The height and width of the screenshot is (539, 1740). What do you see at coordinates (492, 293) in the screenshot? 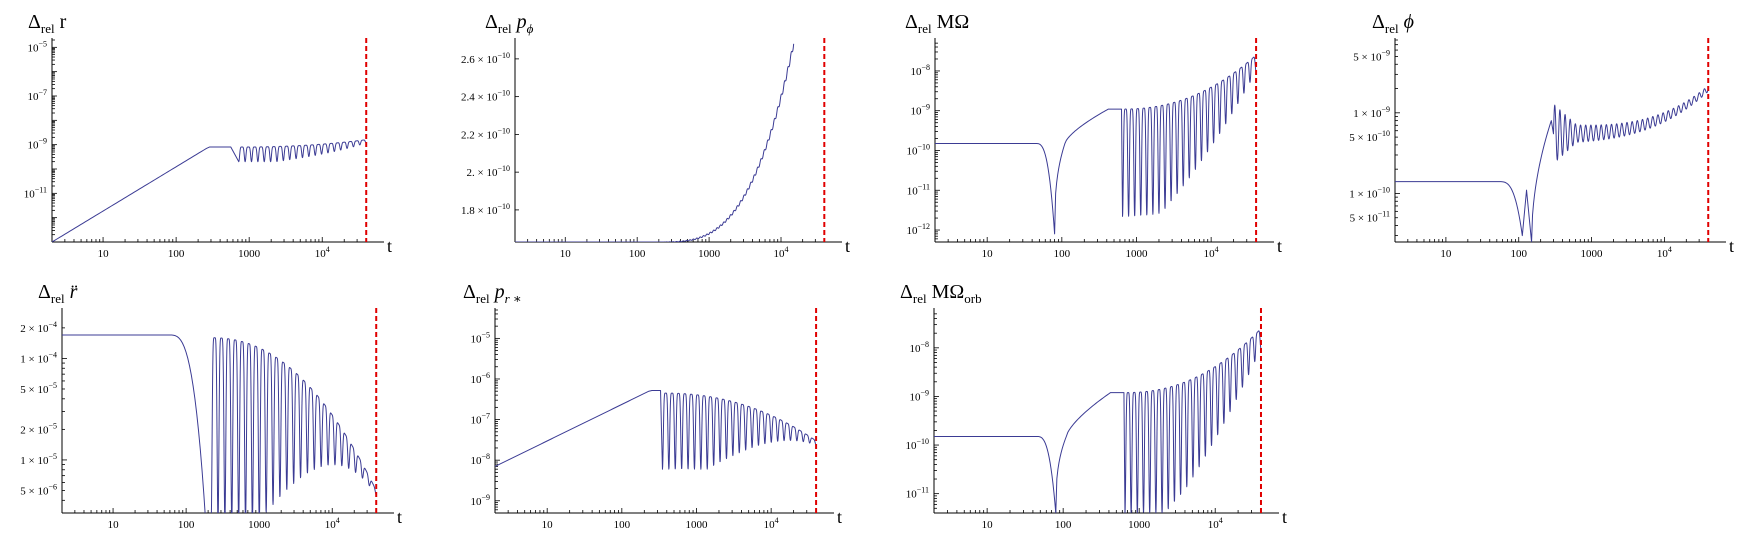
I see `panel-title: Δrel pr ∗` at bounding box center [492, 293].